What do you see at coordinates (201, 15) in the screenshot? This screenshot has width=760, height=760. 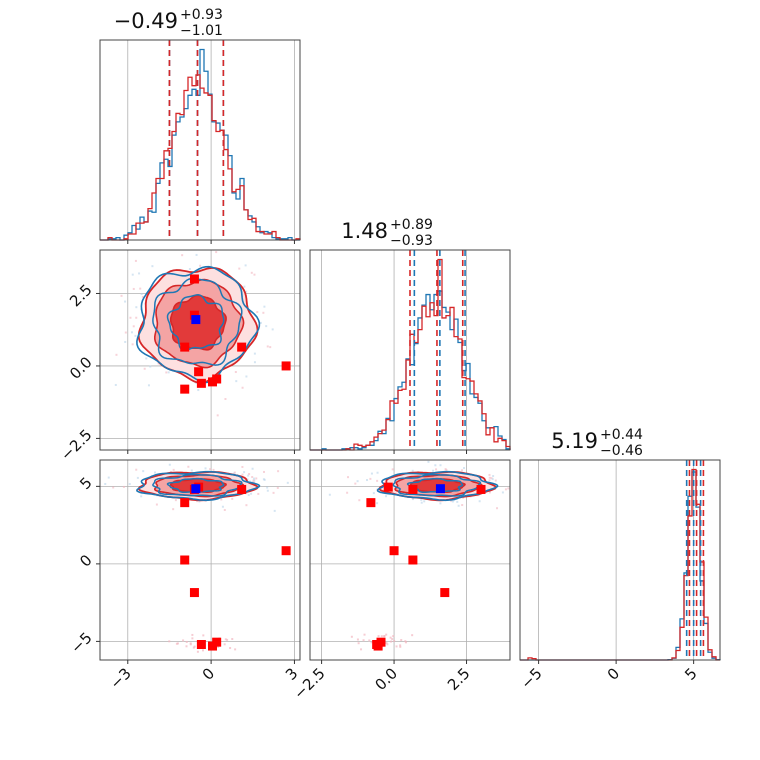 I see `title-plus-0: +0.93` at bounding box center [201, 15].